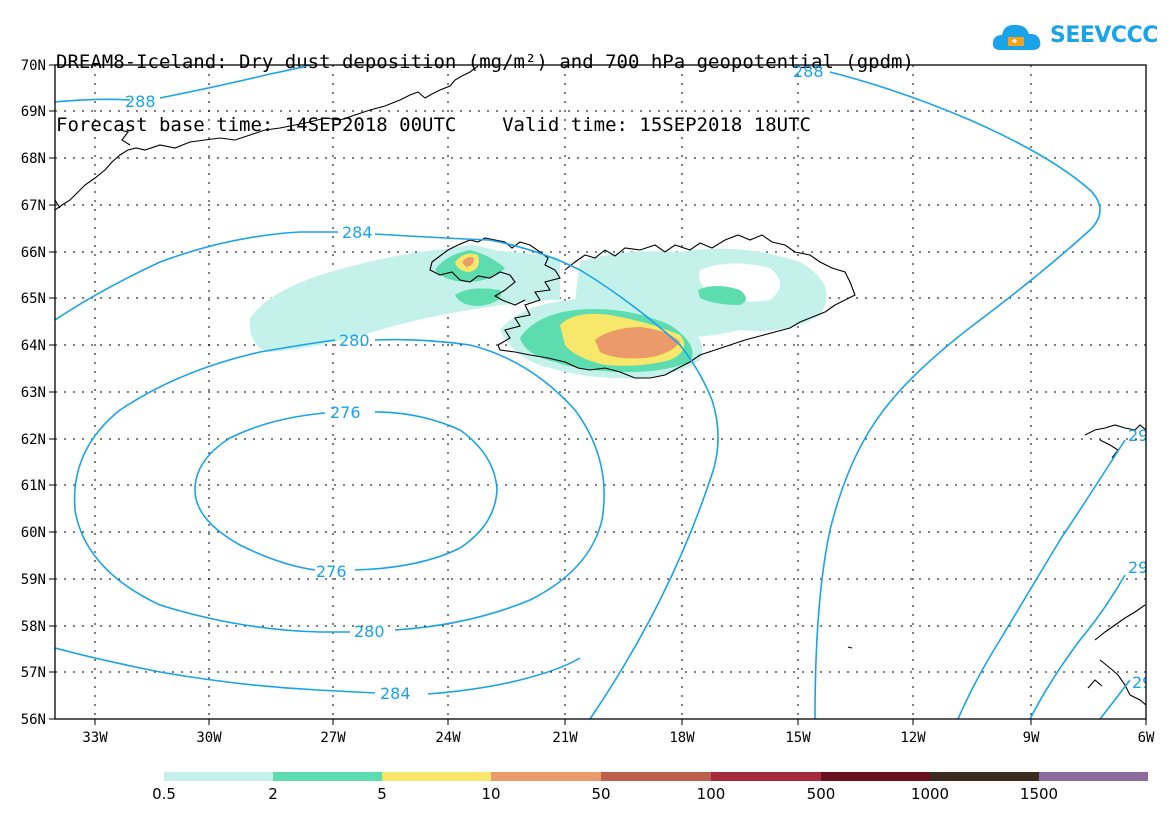 The width and height of the screenshot is (1175, 815). I want to click on contour-label-284-south: 284, so click(395, 693).